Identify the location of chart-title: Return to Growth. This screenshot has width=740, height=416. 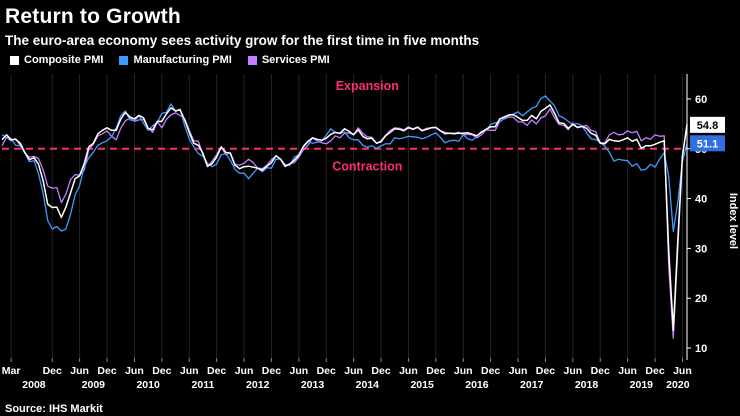
(93, 16).